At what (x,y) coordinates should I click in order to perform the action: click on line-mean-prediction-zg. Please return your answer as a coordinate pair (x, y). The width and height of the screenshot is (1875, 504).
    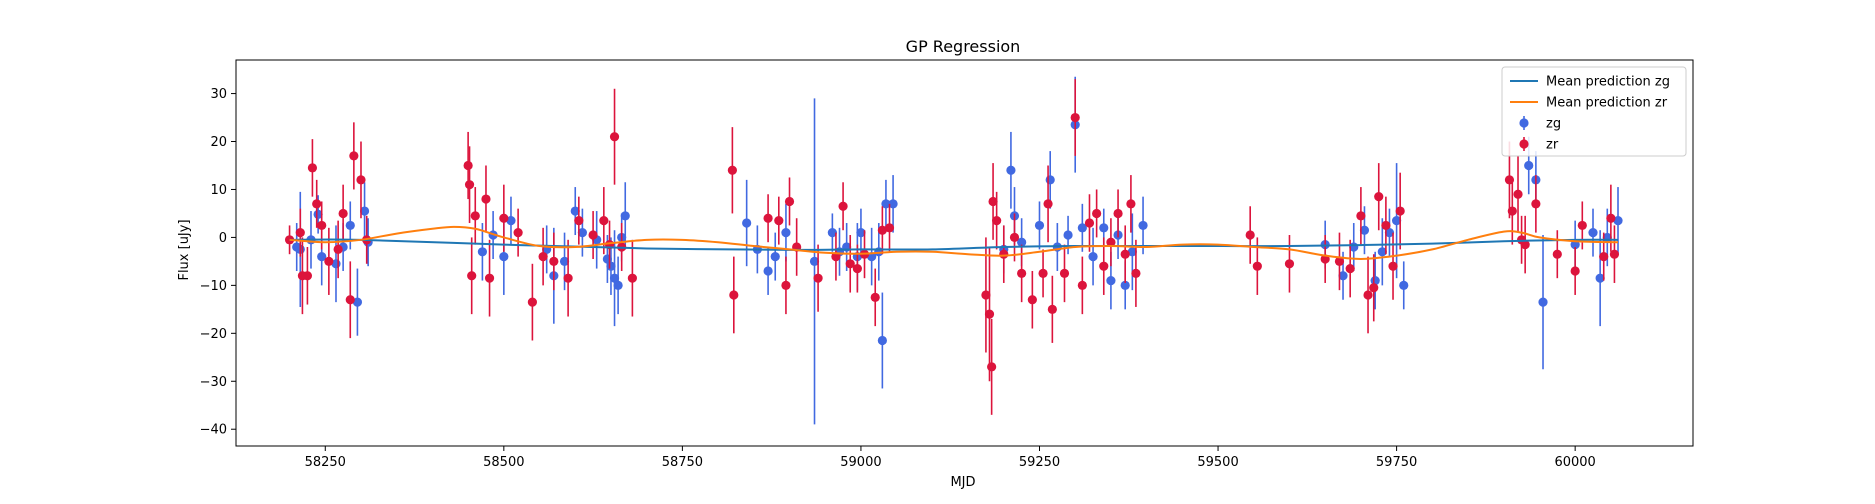
    Looking at the image, I should click on (954, 244).